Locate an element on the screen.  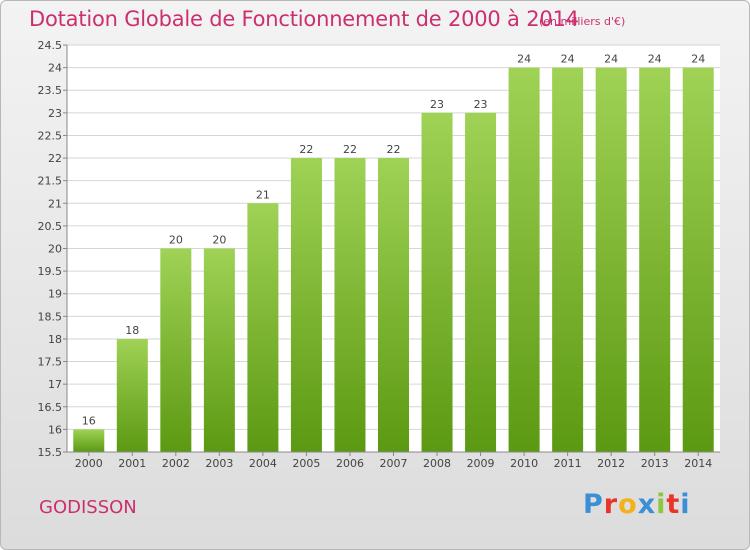
x-tick-label-2005: 2005 is located at coordinates (306, 463).